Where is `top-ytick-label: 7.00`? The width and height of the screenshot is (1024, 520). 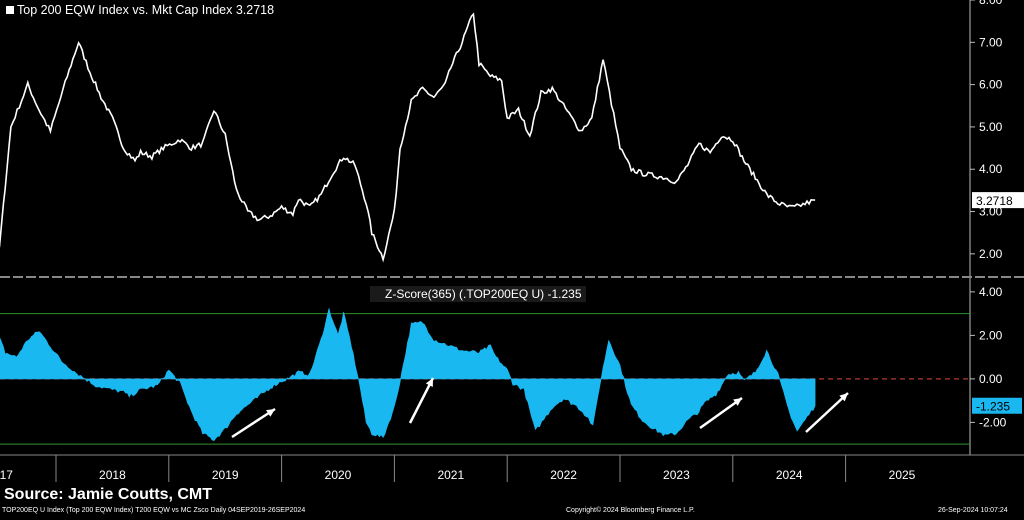 top-ytick-label: 7.00 is located at coordinates (991, 42).